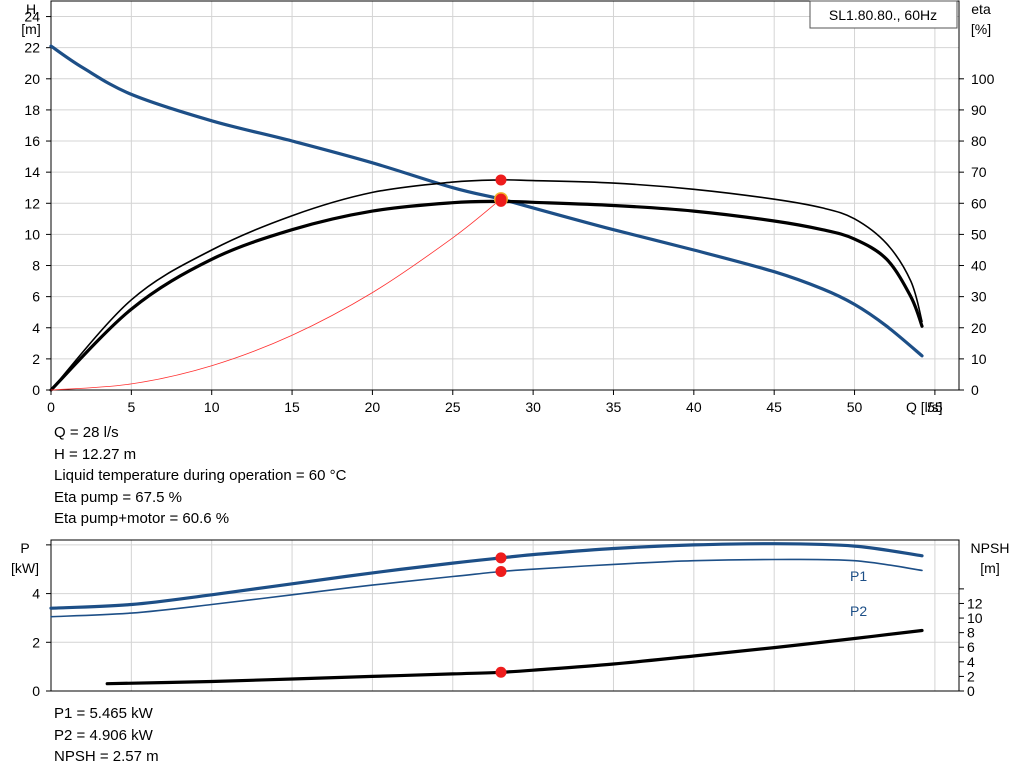  What do you see at coordinates (981, 9) in the screenshot?
I see `y2-axis-title: eta` at bounding box center [981, 9].